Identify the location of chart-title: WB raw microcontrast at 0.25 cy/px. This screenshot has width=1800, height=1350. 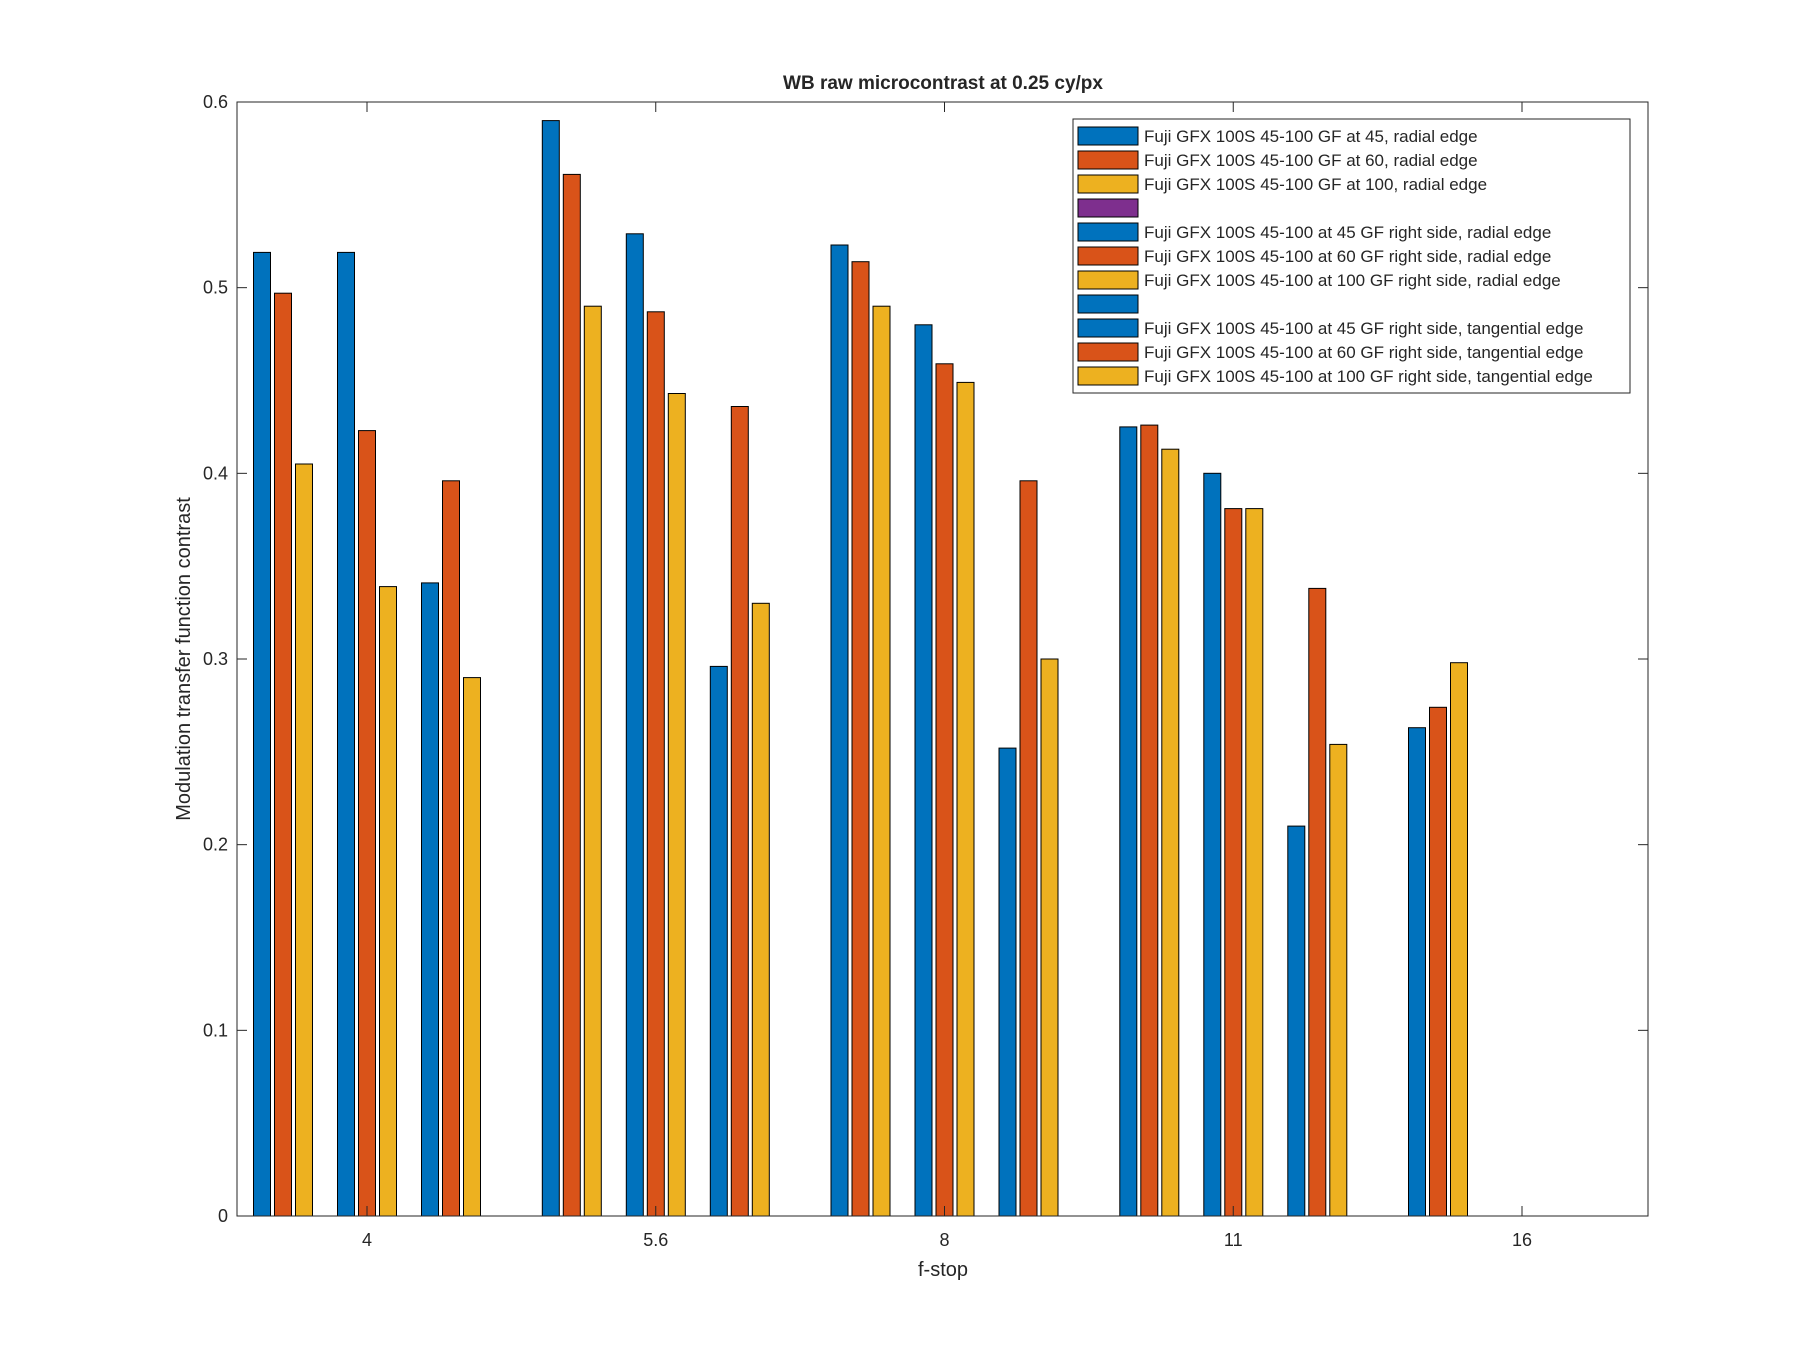
(943, 83).